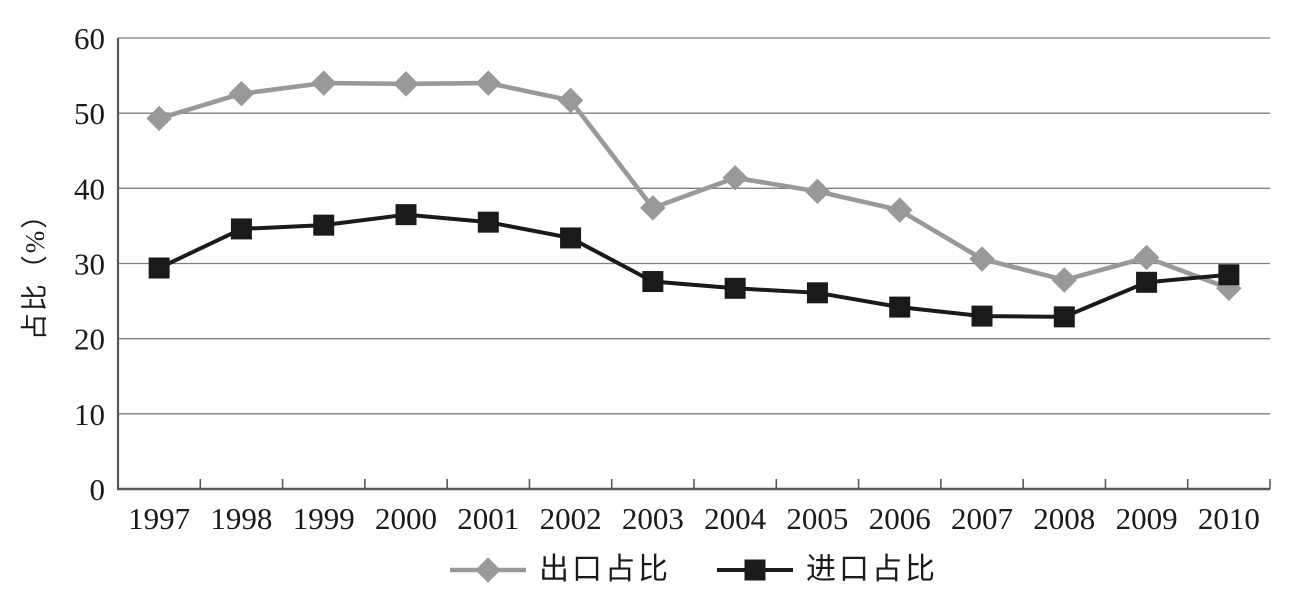 This screenshot has width=1314, height=606. I want to click on legend-item-import: 进口占比, so click(827, 570).